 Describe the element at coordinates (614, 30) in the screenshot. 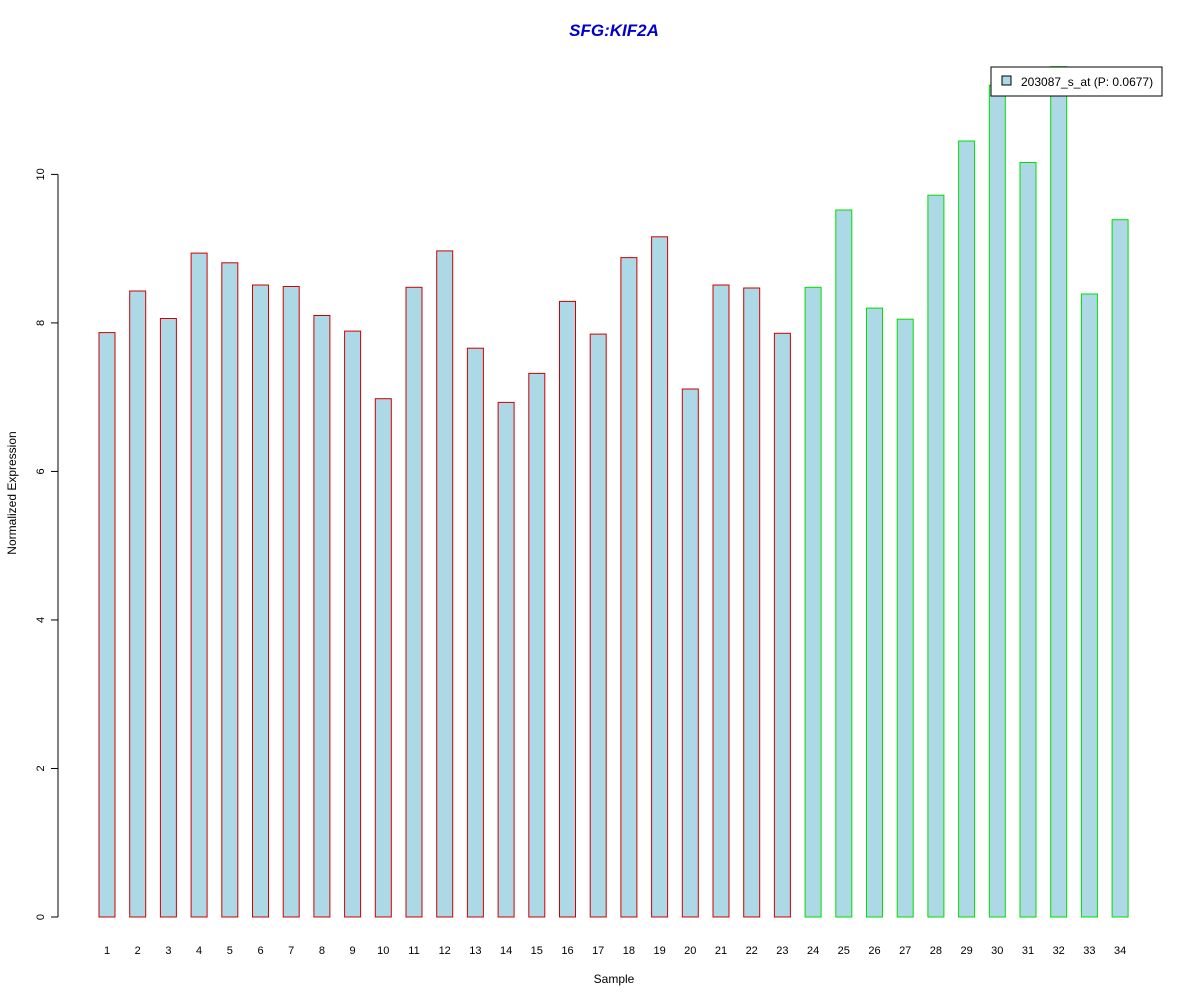

I see `chart-title: SFG:KIF2A` at that location.